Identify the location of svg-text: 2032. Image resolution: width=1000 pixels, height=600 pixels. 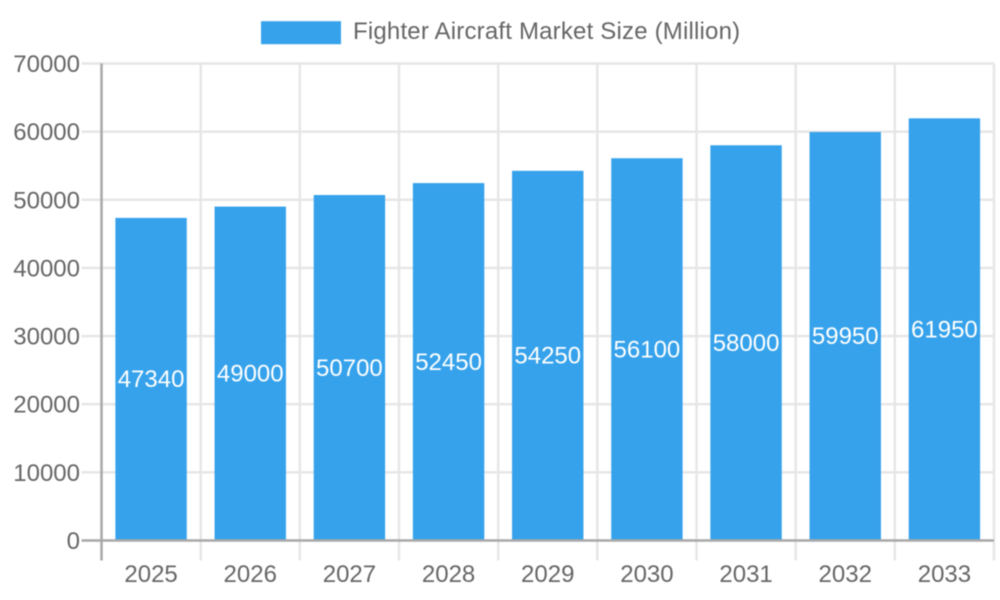
(845, 574).